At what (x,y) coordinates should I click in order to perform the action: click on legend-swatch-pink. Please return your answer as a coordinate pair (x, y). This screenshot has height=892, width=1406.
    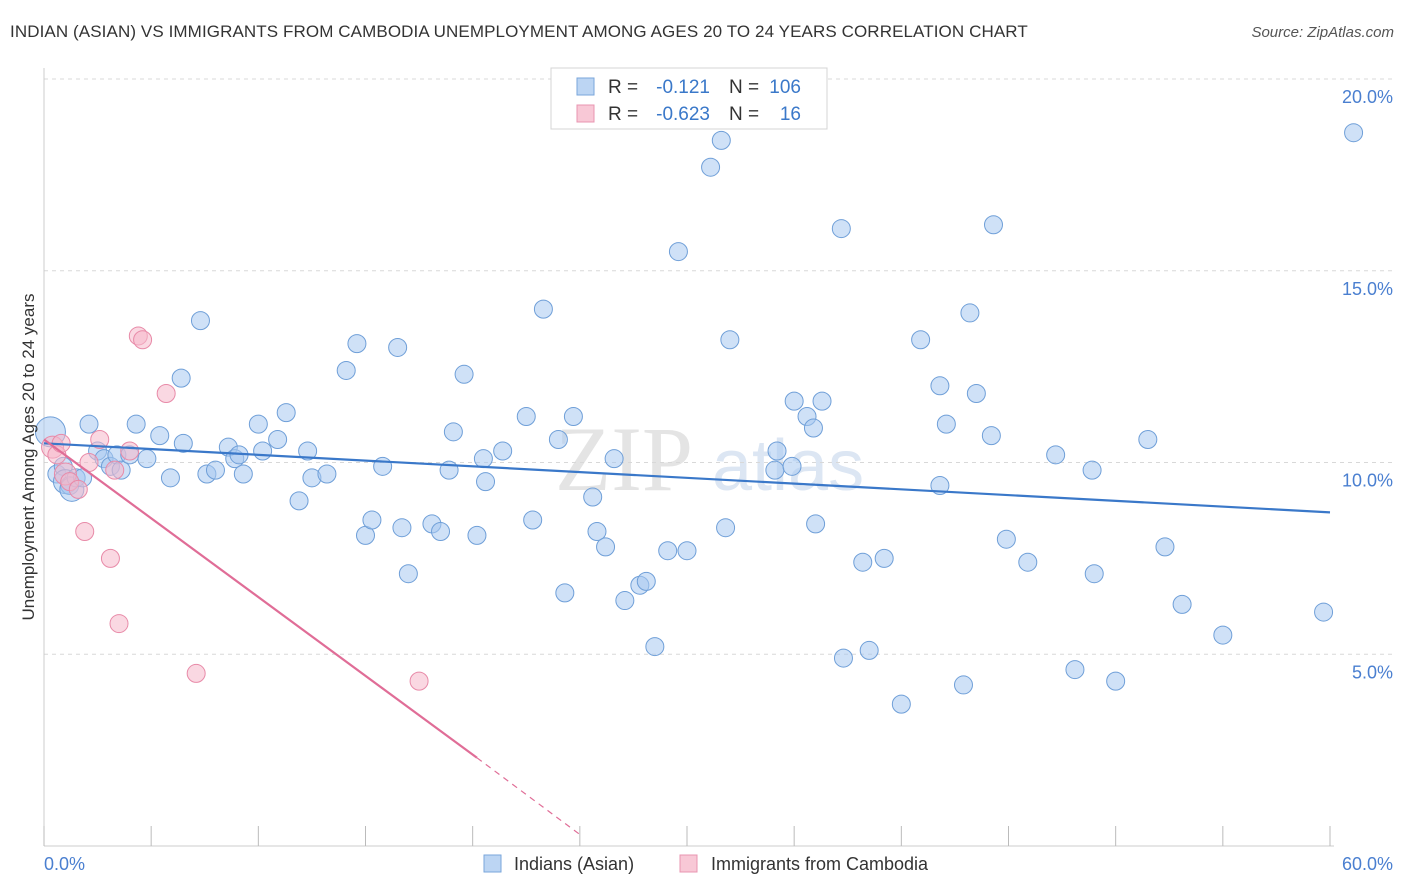
    Looking at the image, I should click on (585, 113).